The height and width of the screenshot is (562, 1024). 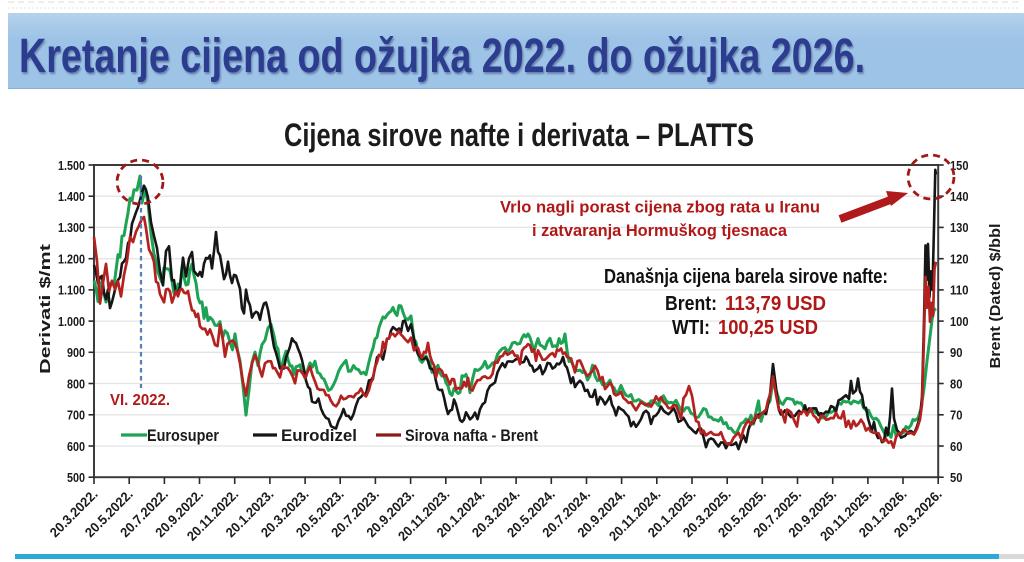 What do you see at coordinates (995, 296) in the screenshot?
I see `svg-text: Brent (Dated) $/bbl` at bounding box center [995, 296].